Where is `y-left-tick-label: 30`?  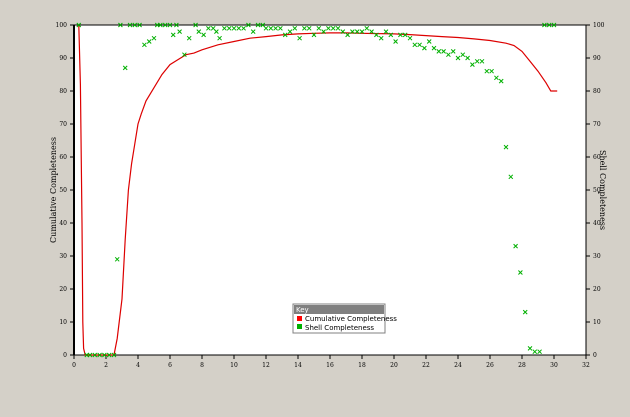 y-left-tick-label: 30 is located at coordinates (63, 256).